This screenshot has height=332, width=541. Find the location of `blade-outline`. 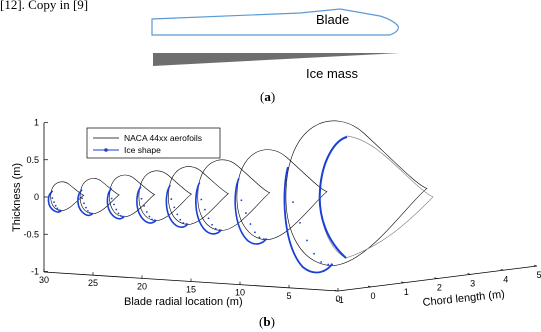

blade-outline is located at coordinates (275, 22).